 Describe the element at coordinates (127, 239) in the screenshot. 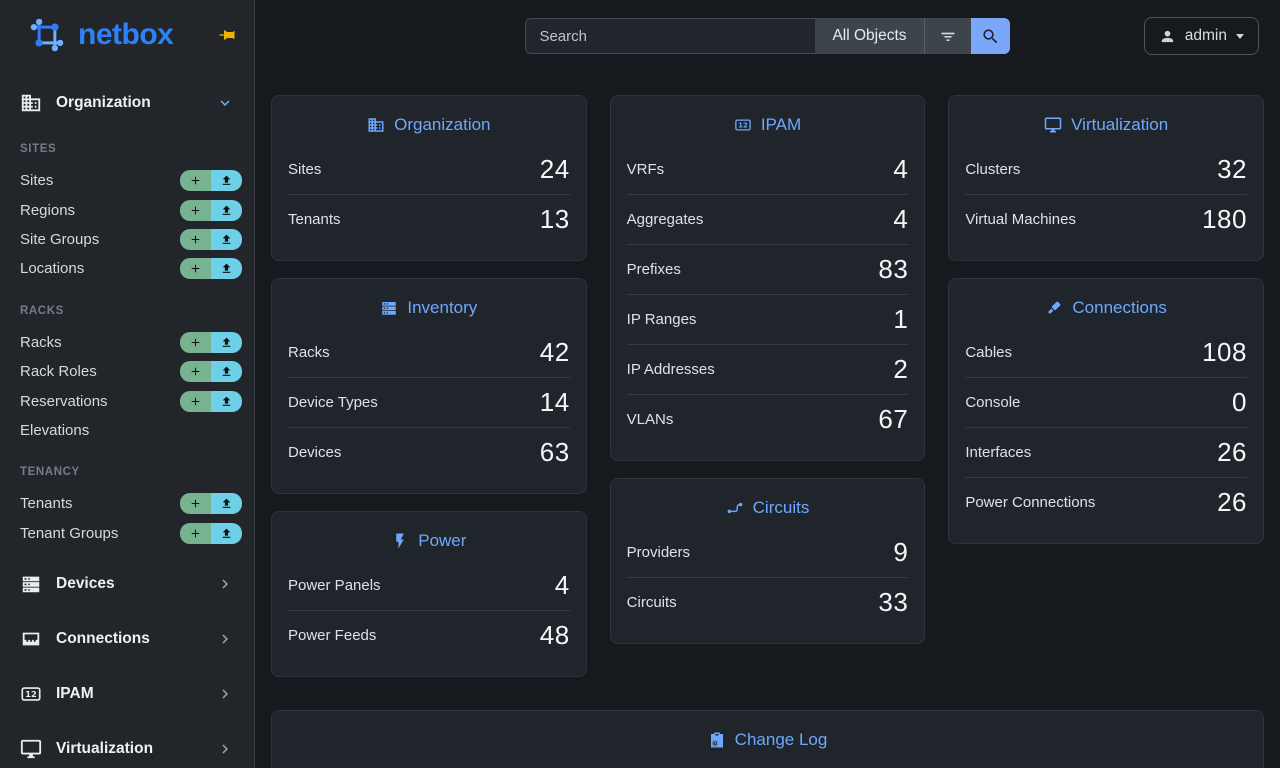

I see `sidebar-item-site-groups: Site Groups` at that location.